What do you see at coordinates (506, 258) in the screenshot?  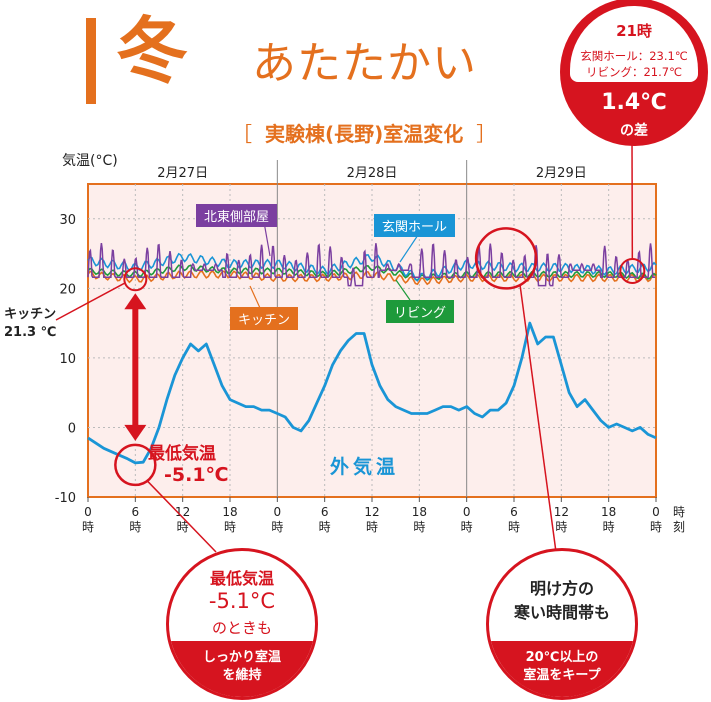 I see `dawn-highlight-circle` at bounding box center [506, 258].